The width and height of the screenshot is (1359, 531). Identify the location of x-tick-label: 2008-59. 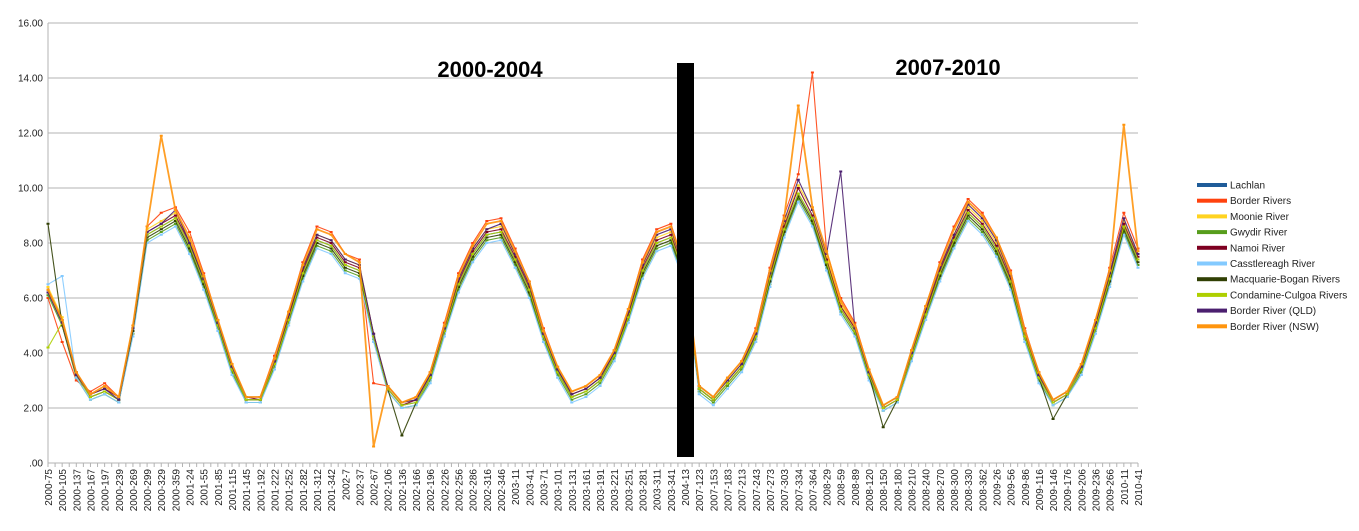
(842, 487).